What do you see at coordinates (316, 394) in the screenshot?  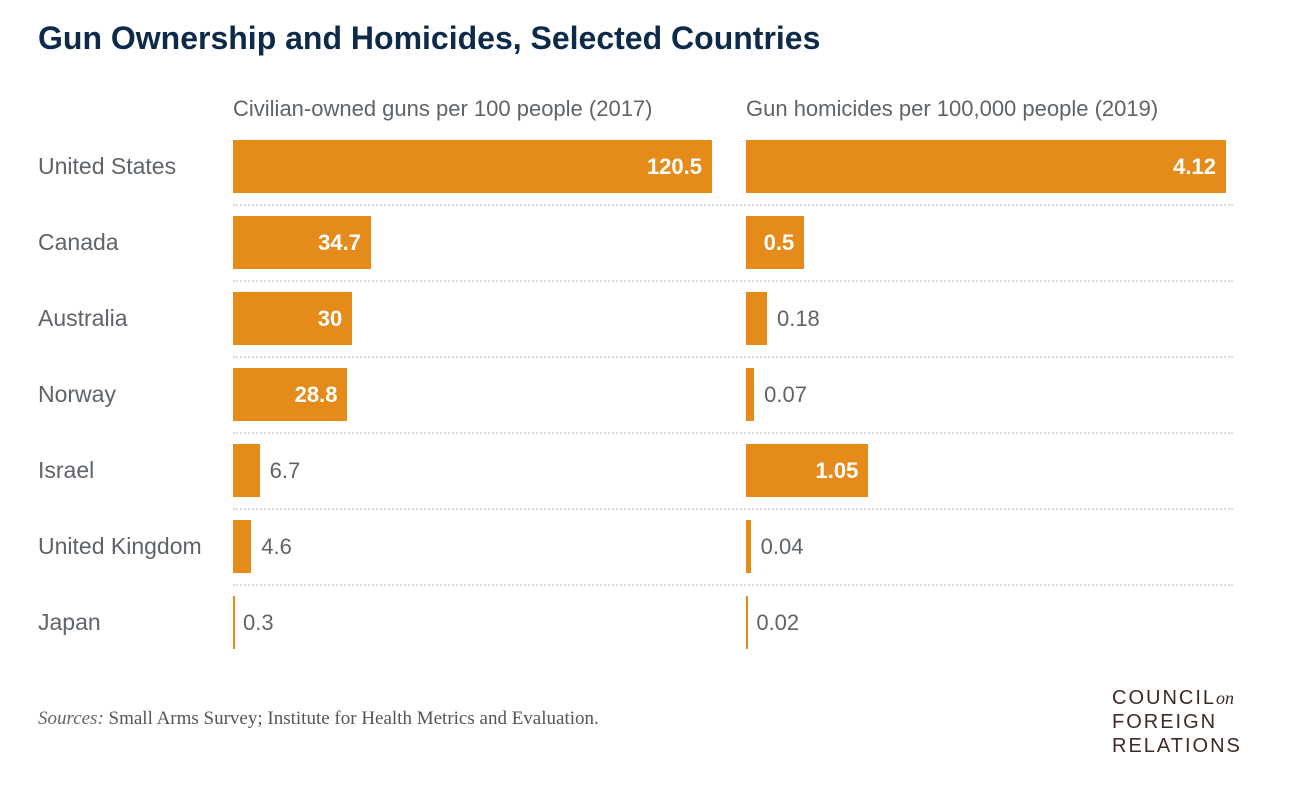 I see `data-label: 28.8` at bounding box center [316, 394].